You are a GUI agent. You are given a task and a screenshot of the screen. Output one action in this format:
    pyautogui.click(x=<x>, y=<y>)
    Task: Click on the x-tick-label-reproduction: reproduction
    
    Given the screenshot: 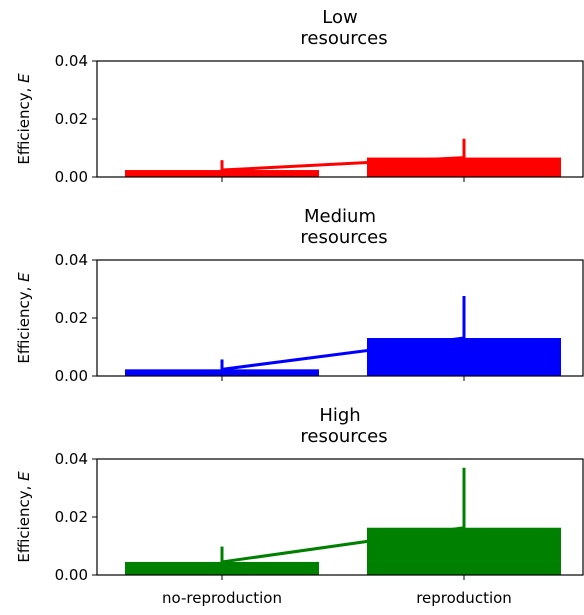 What is the action you would take?
    pyautogui.click(x=464, y=598)
    